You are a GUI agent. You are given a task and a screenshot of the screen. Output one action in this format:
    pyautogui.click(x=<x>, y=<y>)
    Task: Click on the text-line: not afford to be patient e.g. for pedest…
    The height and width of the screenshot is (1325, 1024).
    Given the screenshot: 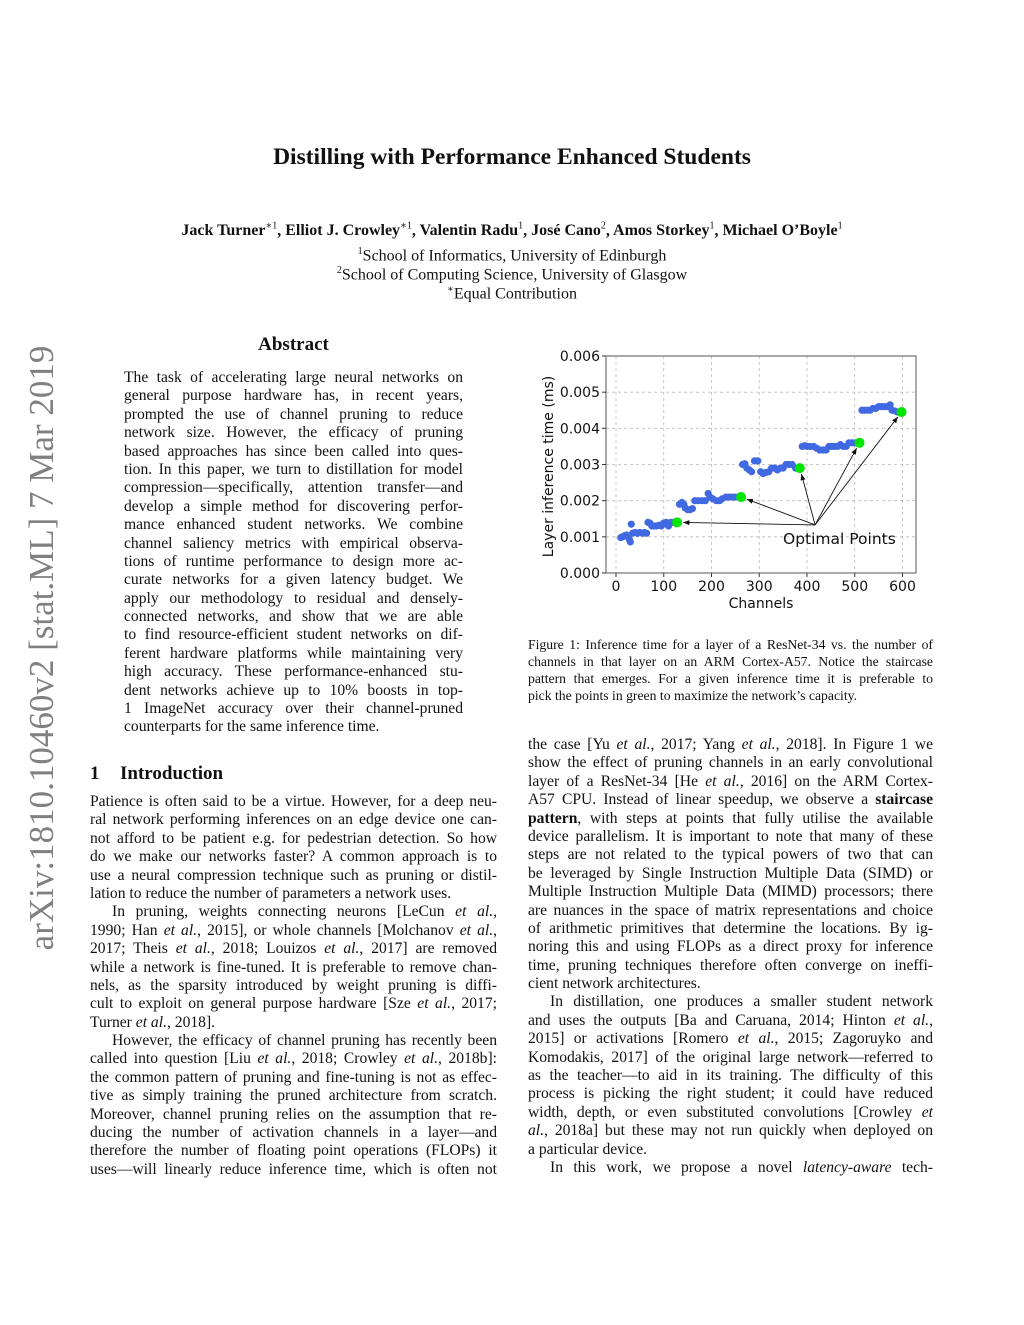 What is the action you would take?
    pyautogui.click(x=293, y=838)
    